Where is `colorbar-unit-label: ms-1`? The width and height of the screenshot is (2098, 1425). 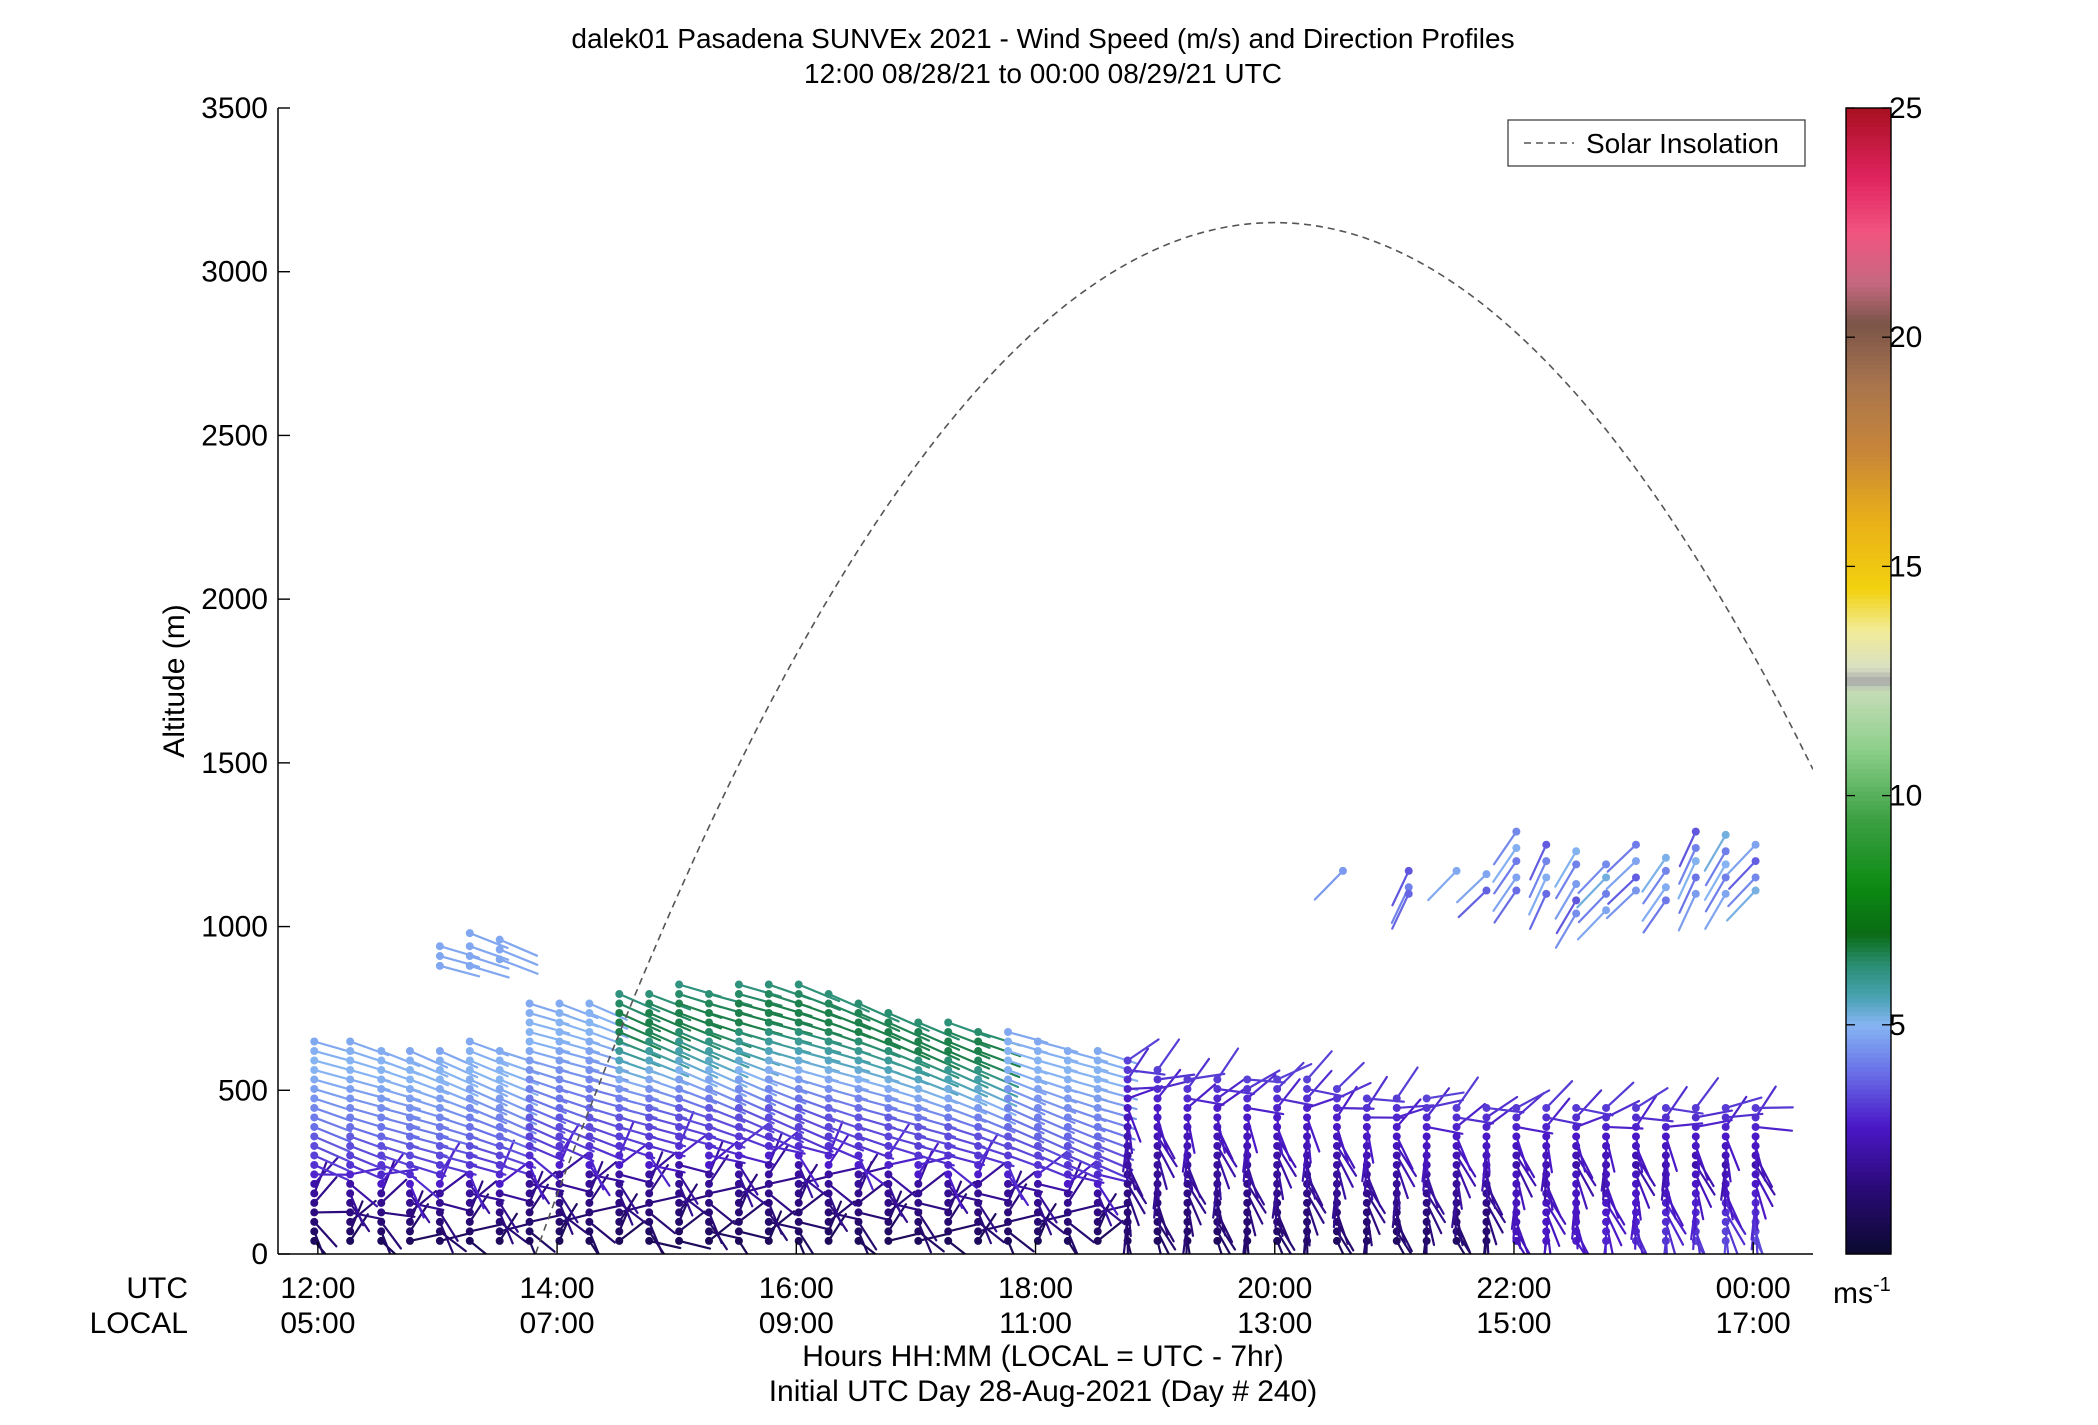 colorbar-unit-label: ms-1 is located at coordinates (1862, 1292).